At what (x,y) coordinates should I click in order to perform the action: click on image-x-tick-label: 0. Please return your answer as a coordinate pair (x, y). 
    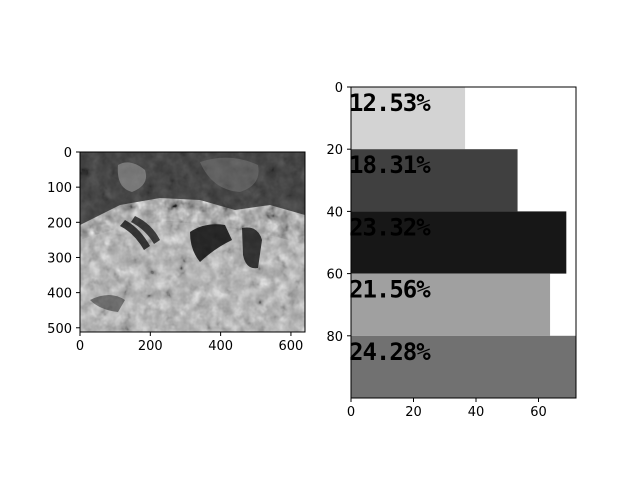
    Looking at the image, I should click on (80, 346).